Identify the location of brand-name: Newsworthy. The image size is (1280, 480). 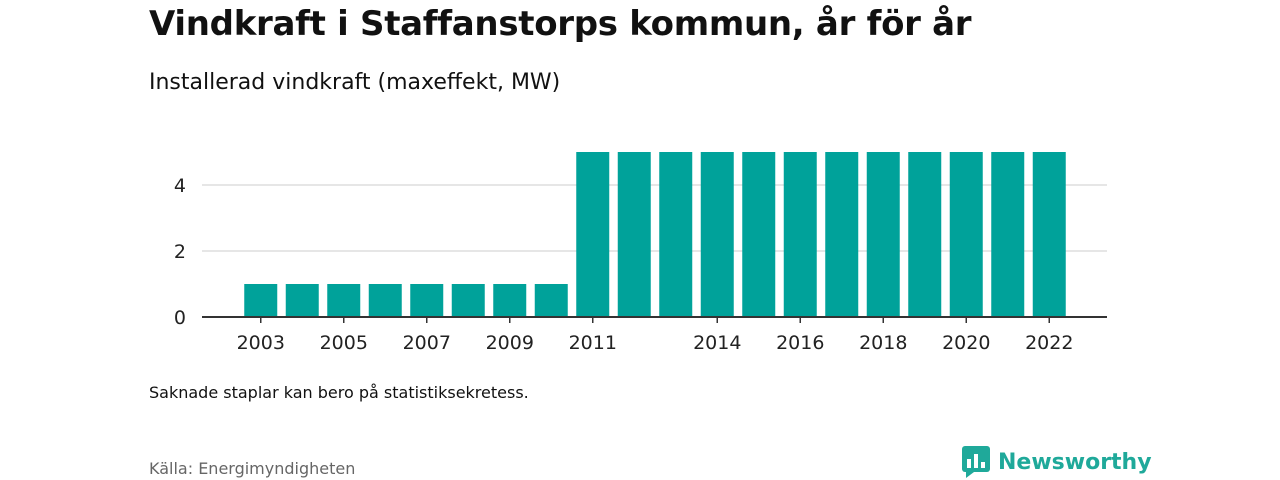
(1075, 462).